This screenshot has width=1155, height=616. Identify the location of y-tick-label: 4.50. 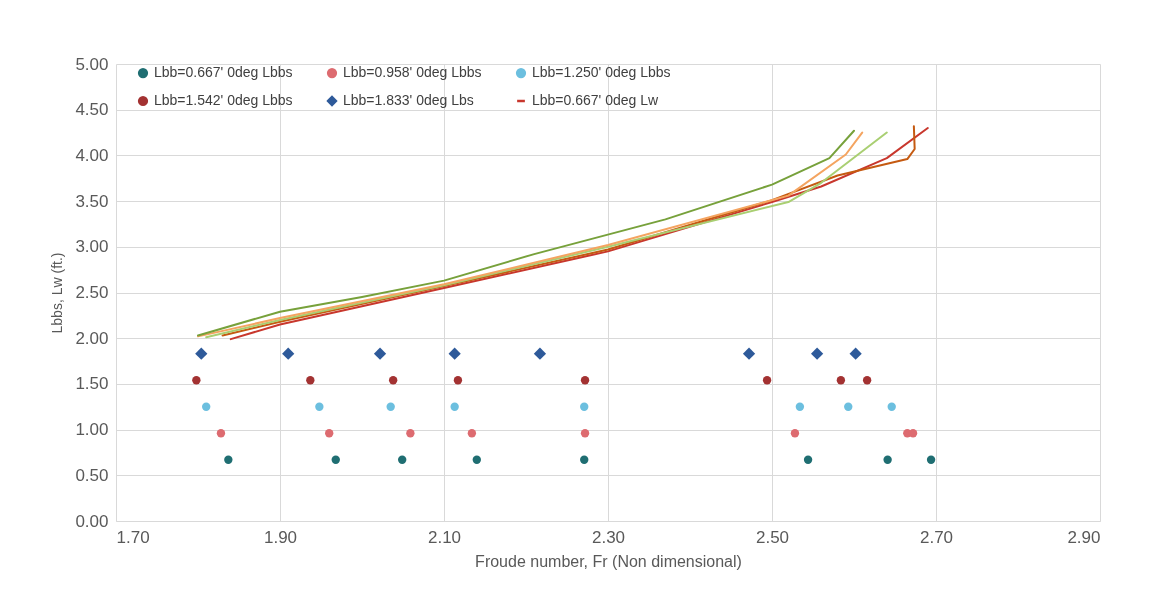
(92, 110).